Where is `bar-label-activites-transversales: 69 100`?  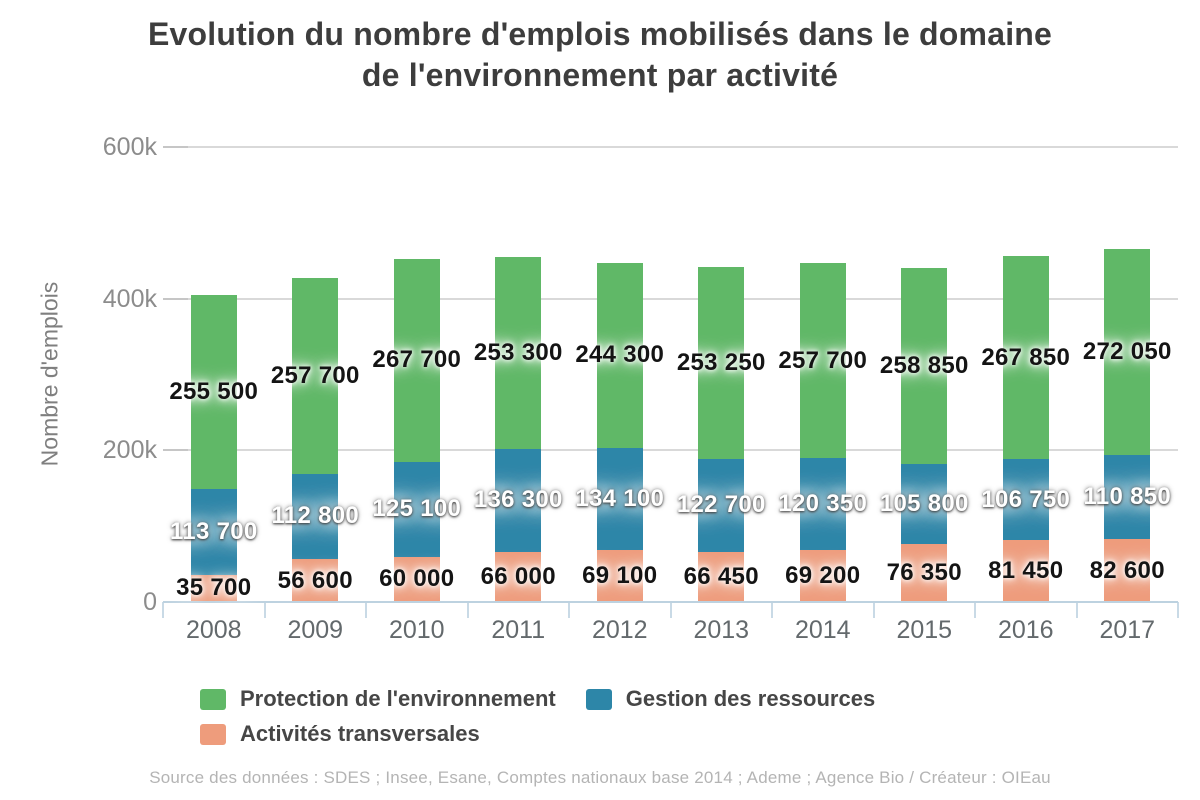
bar-label-activites-transversales: 69 100 is located at coordinates (620, 575).